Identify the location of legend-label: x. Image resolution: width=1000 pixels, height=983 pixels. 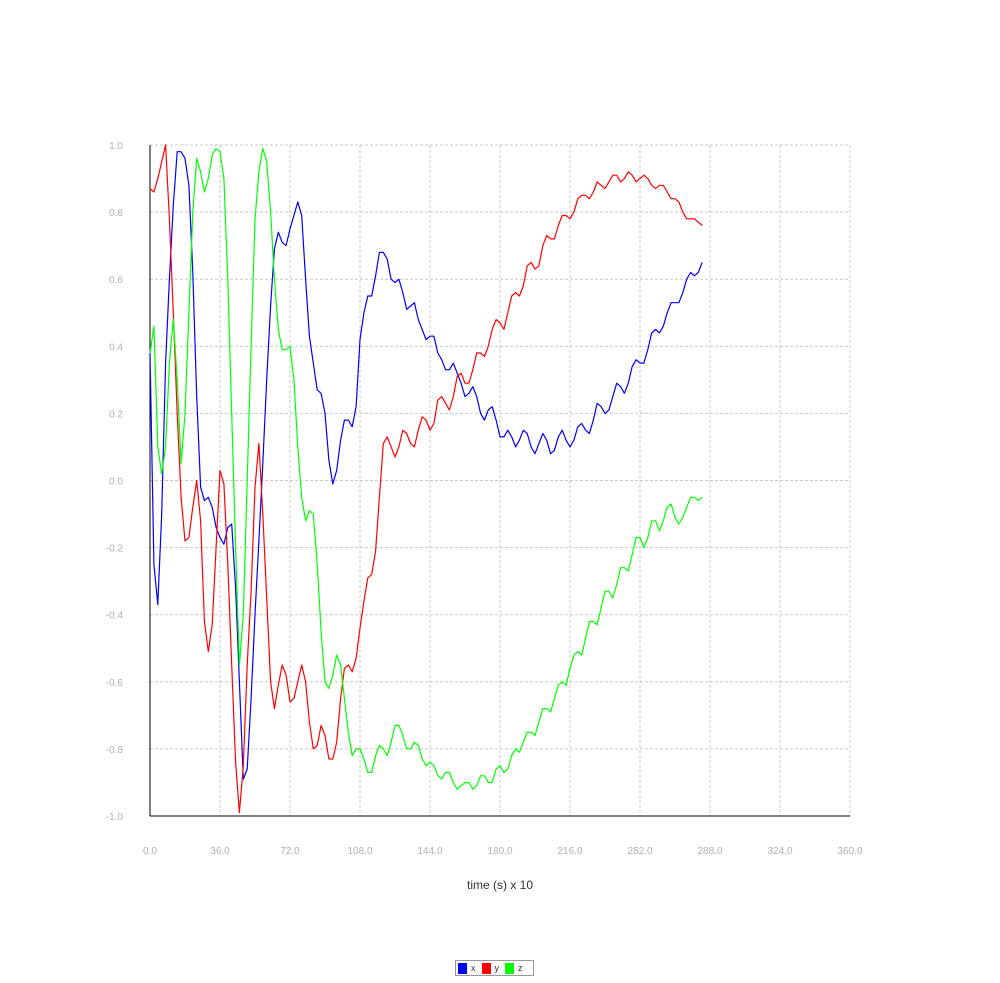
(473, 968).